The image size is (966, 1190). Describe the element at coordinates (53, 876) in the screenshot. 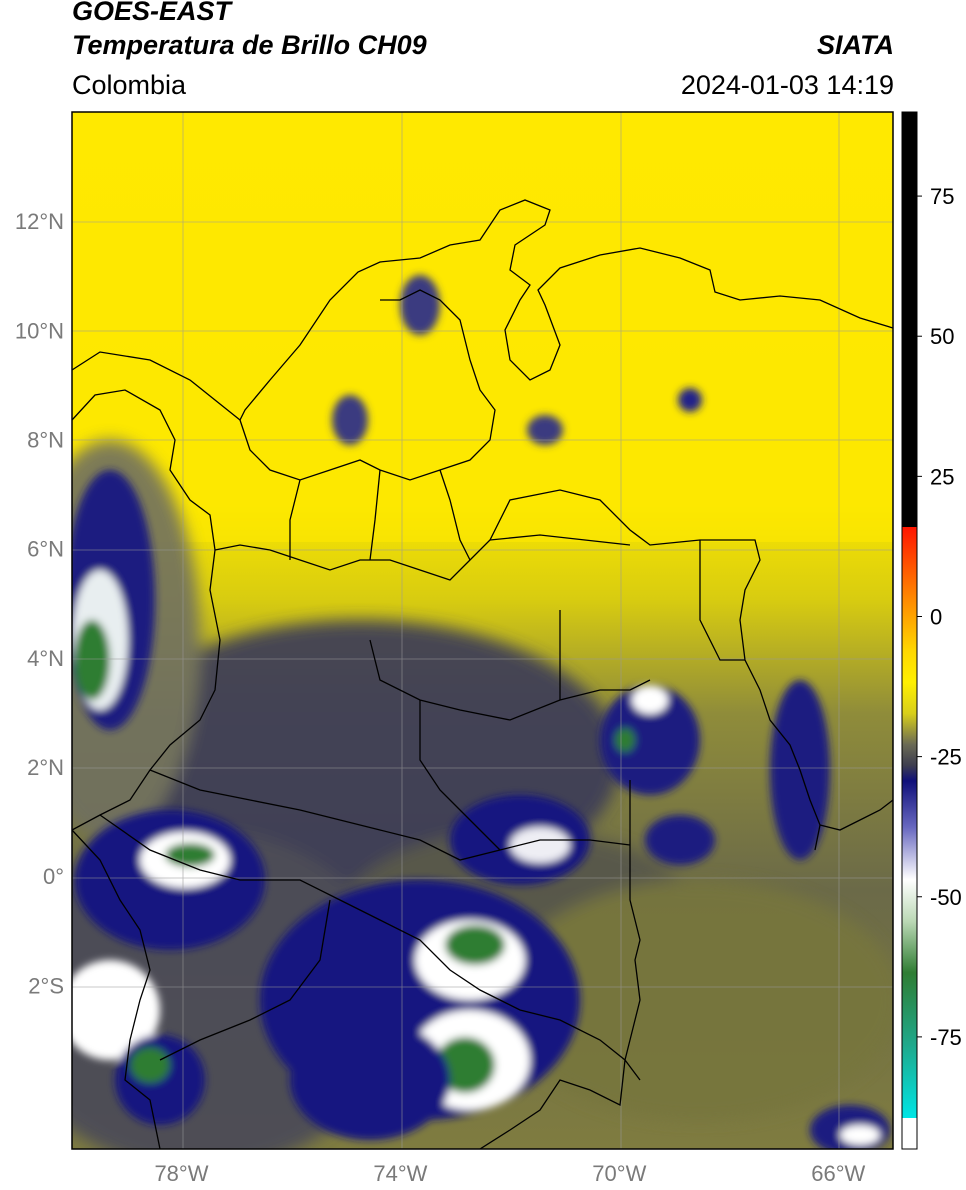

I see `latitude-tick-label: 0°` at that location.